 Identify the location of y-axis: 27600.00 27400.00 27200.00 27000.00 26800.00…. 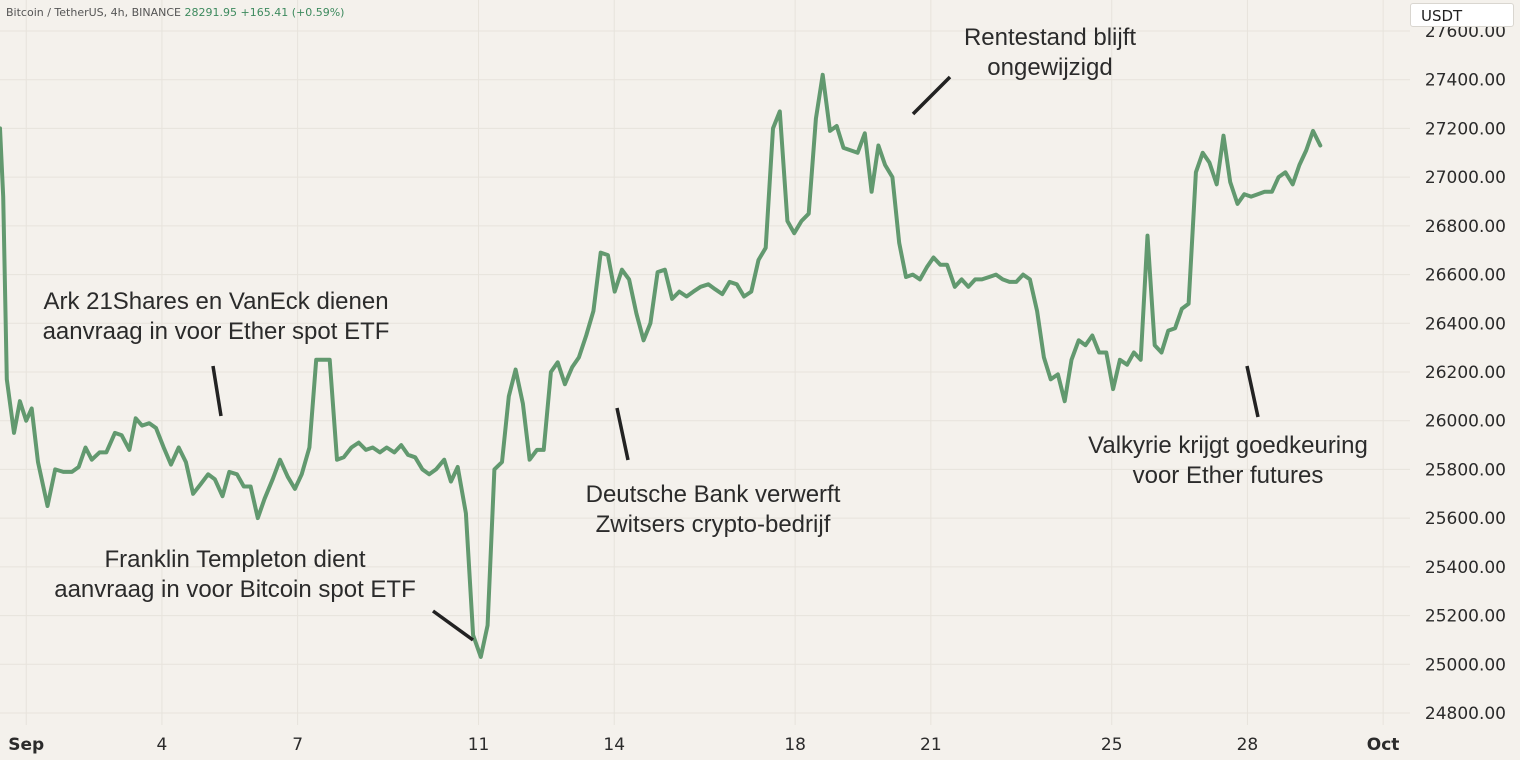
(1465, 373).